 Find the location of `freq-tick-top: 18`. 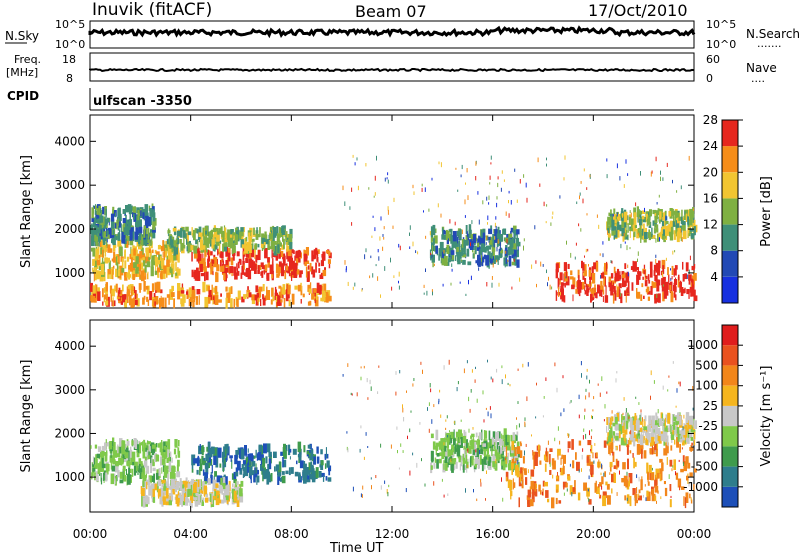

freq-tick-top: 18 is located at coordinates (69, 59).